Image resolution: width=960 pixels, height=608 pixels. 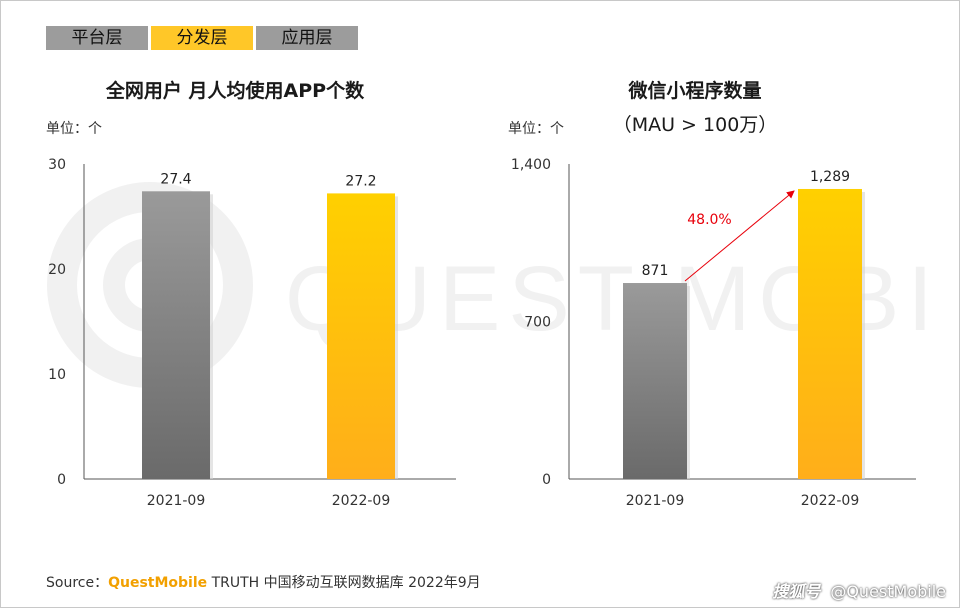 I want to click on chart1-ytick-label: 20, so click(x=57, y=270).